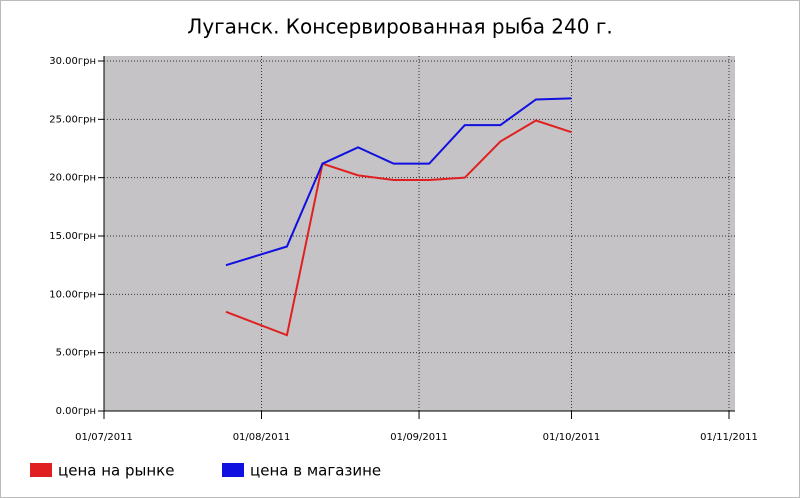 The image size is (800, 498). What do you see at coordinates (262, 437) in the screenshot?
I see `x-tick-label: 01/08/2011` at bounding box center [262, 437].